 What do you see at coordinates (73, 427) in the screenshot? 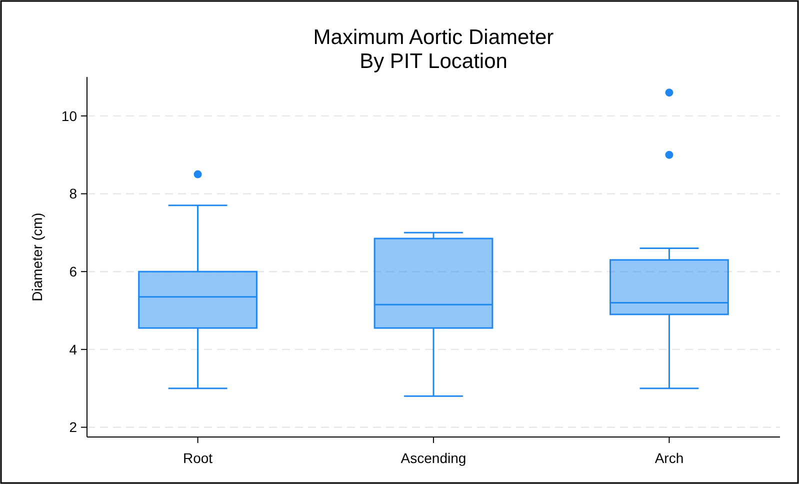
I see `y-tick-label: 2` at bounding box center [73, 427].